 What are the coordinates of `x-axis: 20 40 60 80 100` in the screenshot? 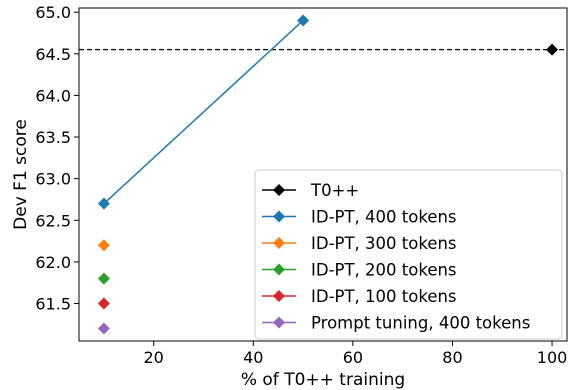 It's located at (356, 354).